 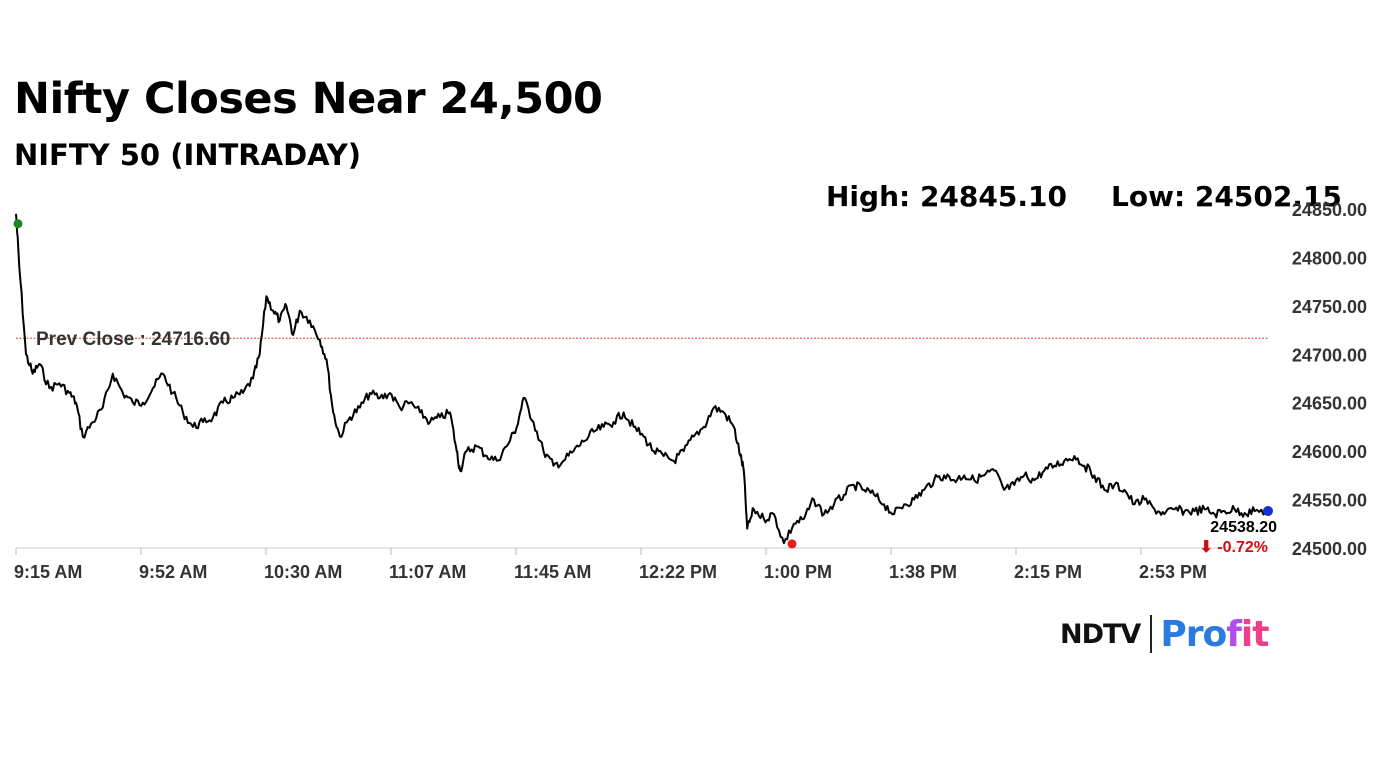 What do you see at coordinates (1214, 634) in the screenshot?
I see `profit-wordmark: Profit` at bounding box center [1214, 634].